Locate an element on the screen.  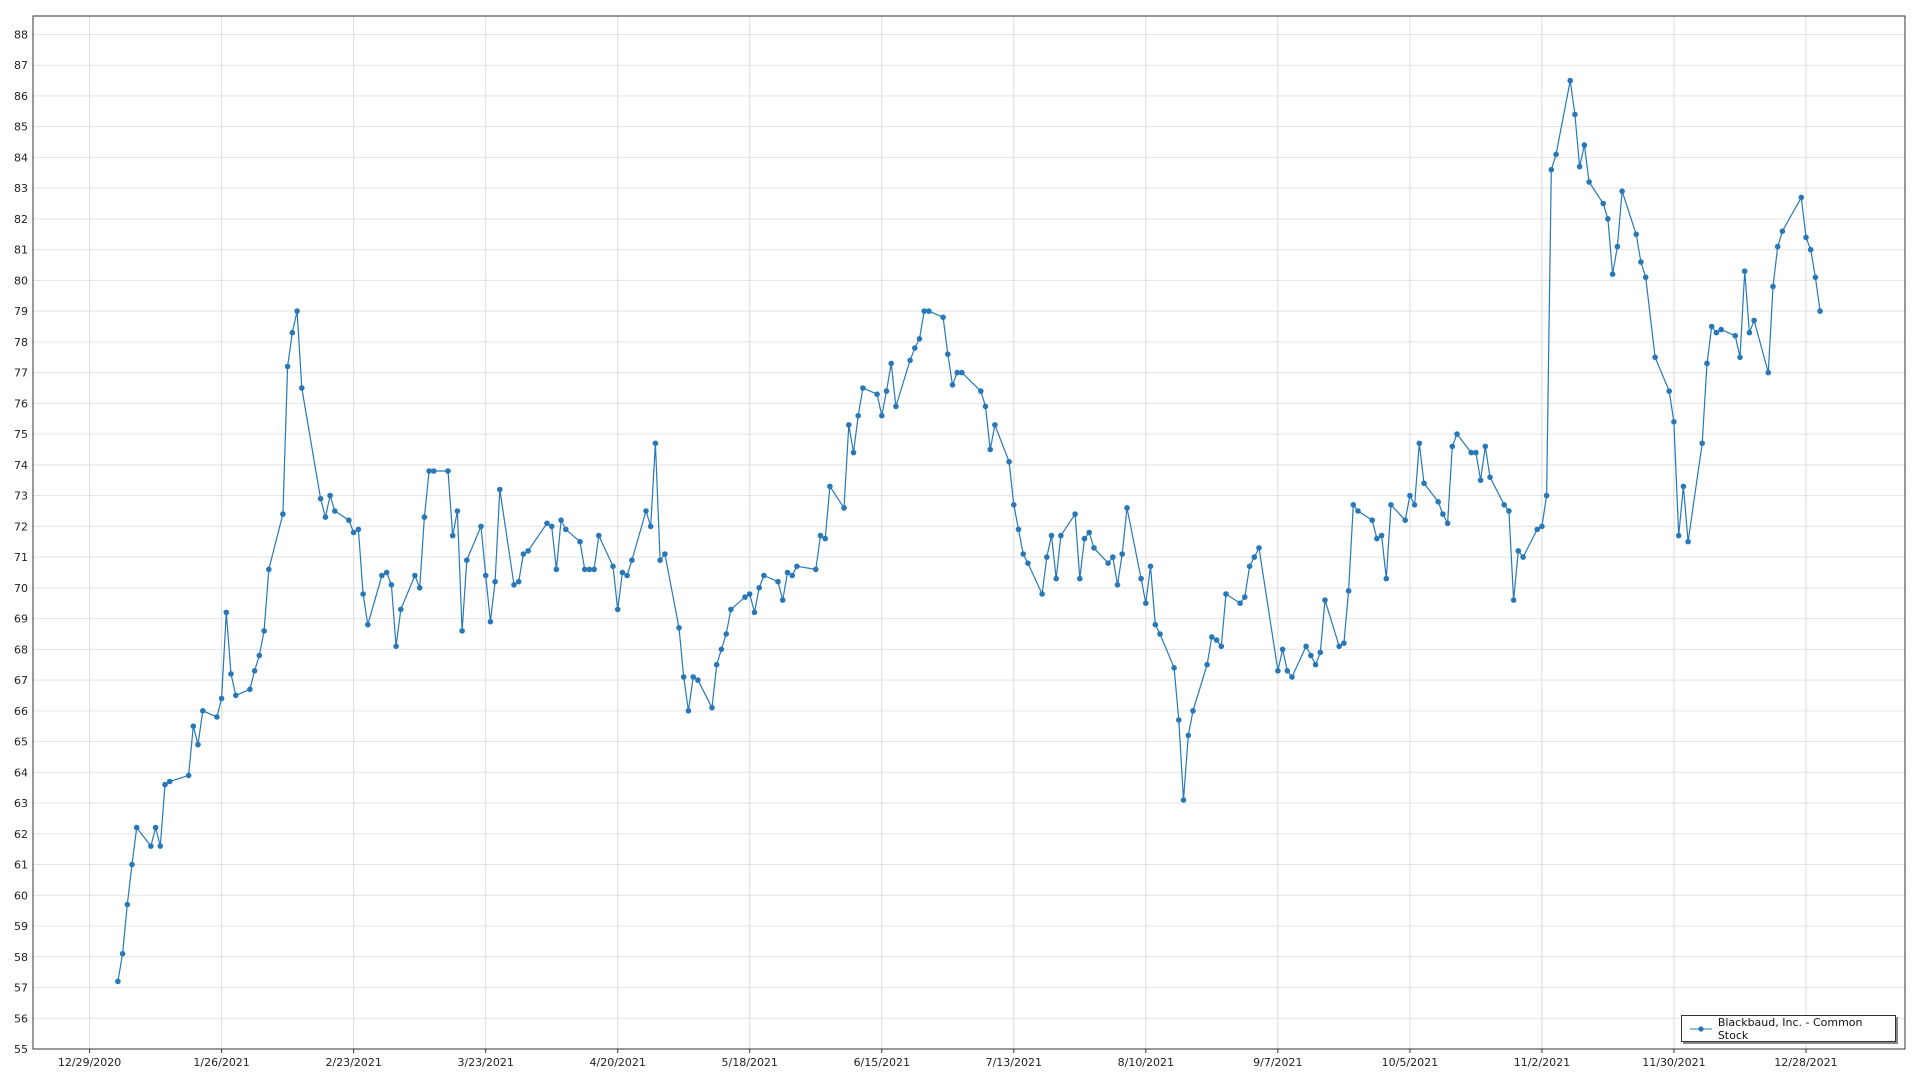
x-tick-label: 11/2/2021 is located at coordinates (1542, 1062).